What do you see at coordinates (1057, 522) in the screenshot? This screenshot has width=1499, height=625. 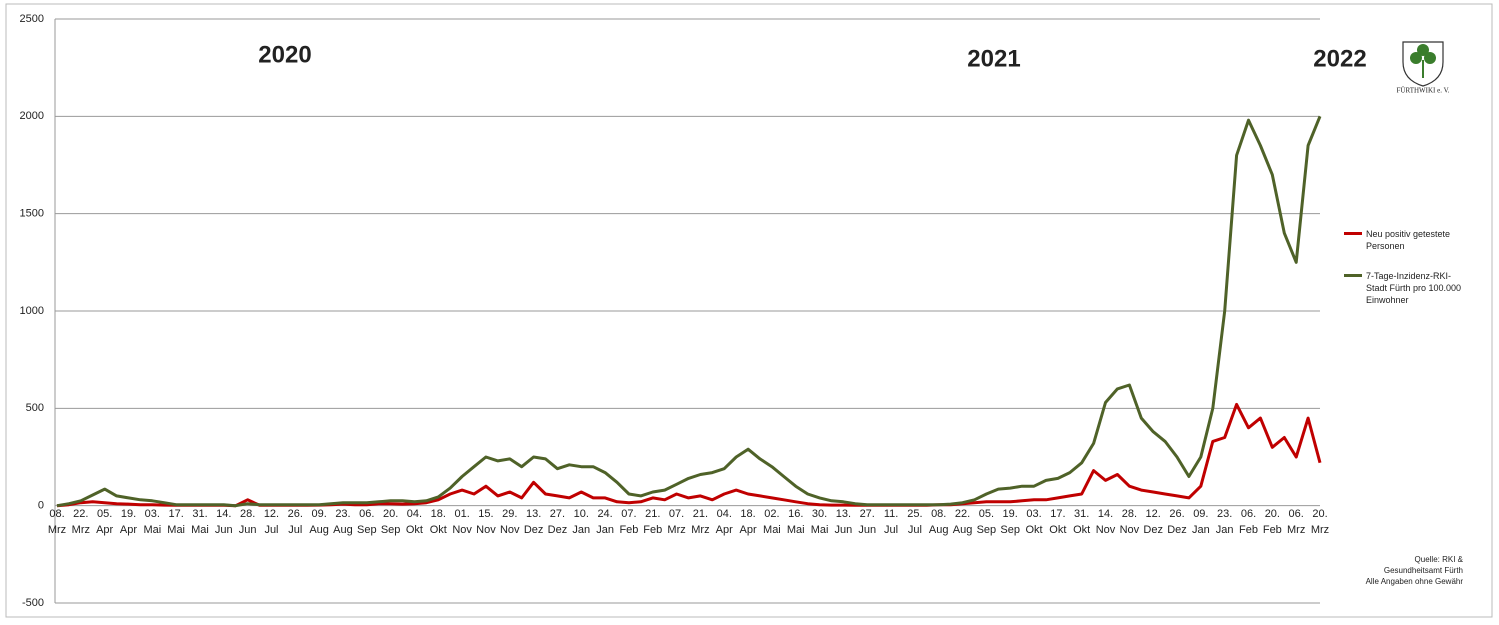 I see `x-tick-label: 17. Okt` at bounding box center [1057, 522].